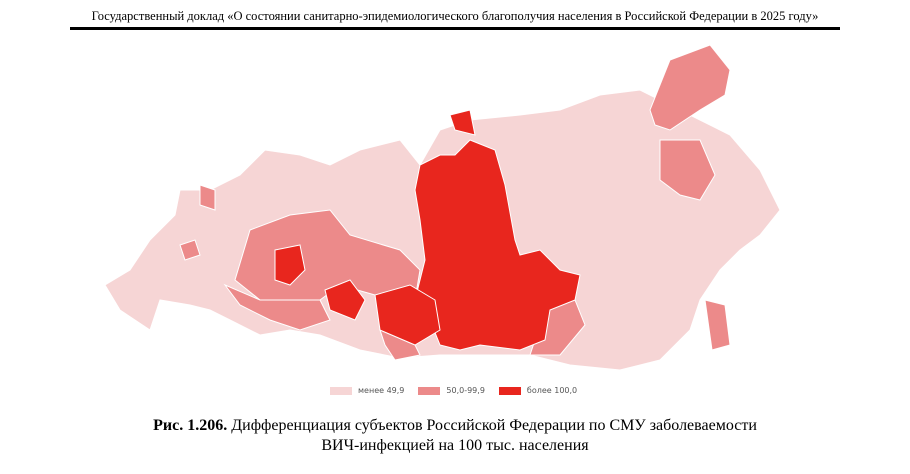 This screenshot has width=910, height=474. Describe the element at coordinates (552, 390) in the screenshot. I see `legend-label: более 100,0` at that location.